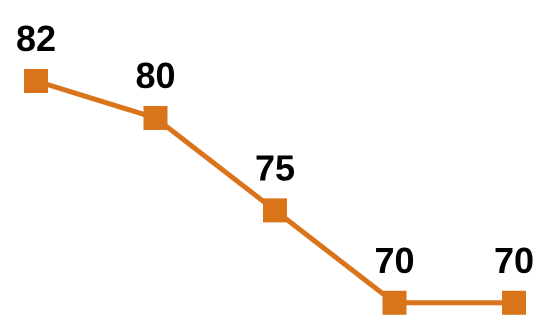  I want to click on data-label-5: 70, so click(514, 260).